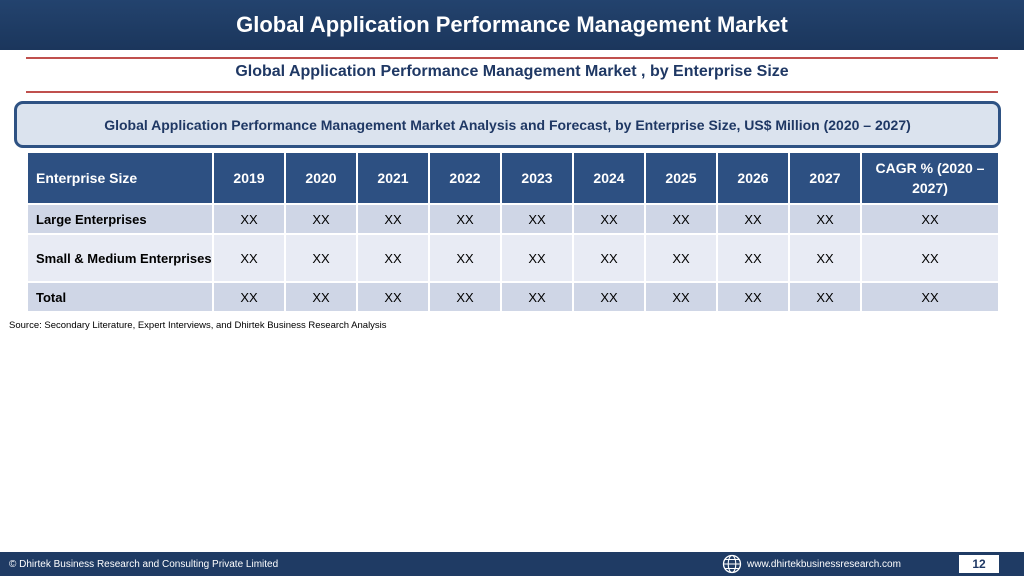 Image resolution: width=1024 pixels, height=576 pixels. What do you see at coordinates (930, 178) in the screenshot?
I see `column-header: CAGR % (2020 – 2027)` at bounding box center [930, 178].